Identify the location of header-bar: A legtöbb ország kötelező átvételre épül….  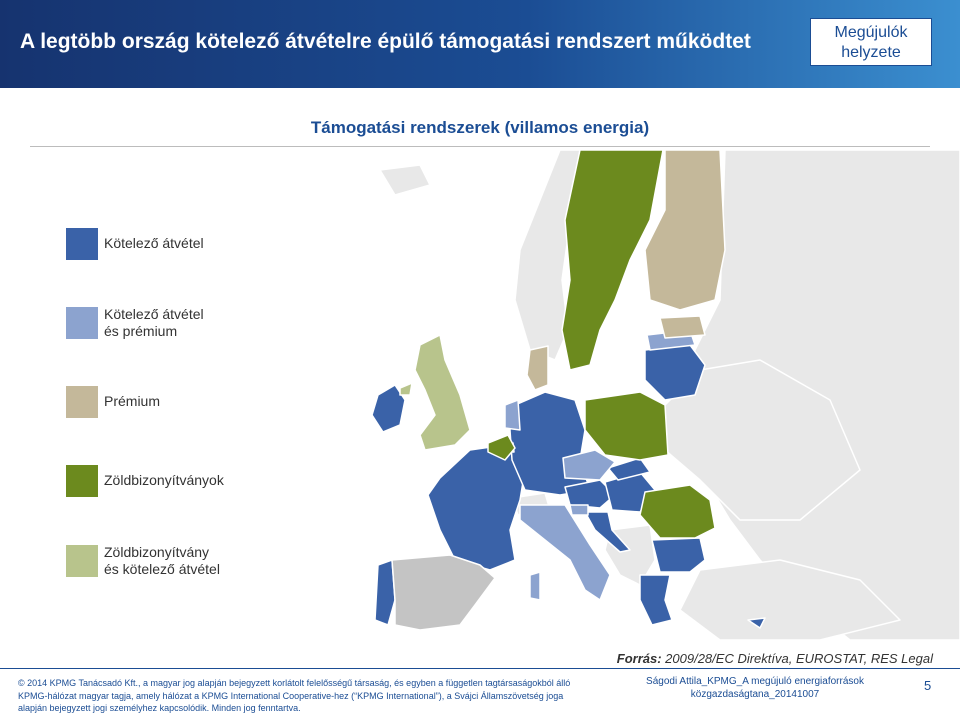
(480, 44).